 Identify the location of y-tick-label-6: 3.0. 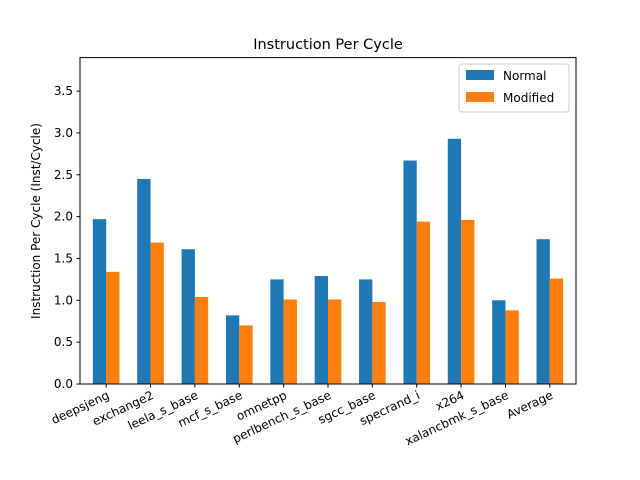
(63, 133).